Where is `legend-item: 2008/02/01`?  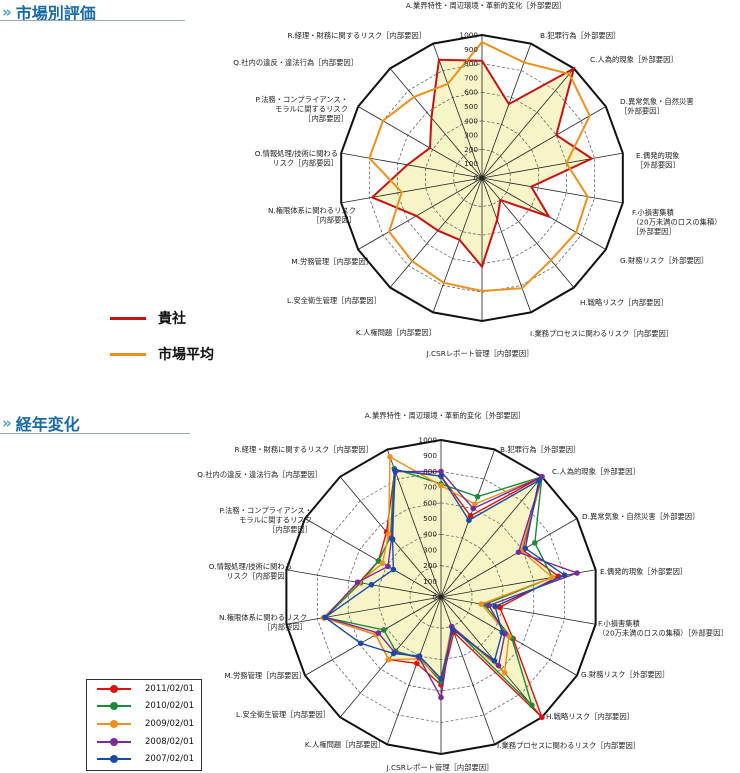 legend-item: 2008/02/01 is located at coordinates (144, 742).